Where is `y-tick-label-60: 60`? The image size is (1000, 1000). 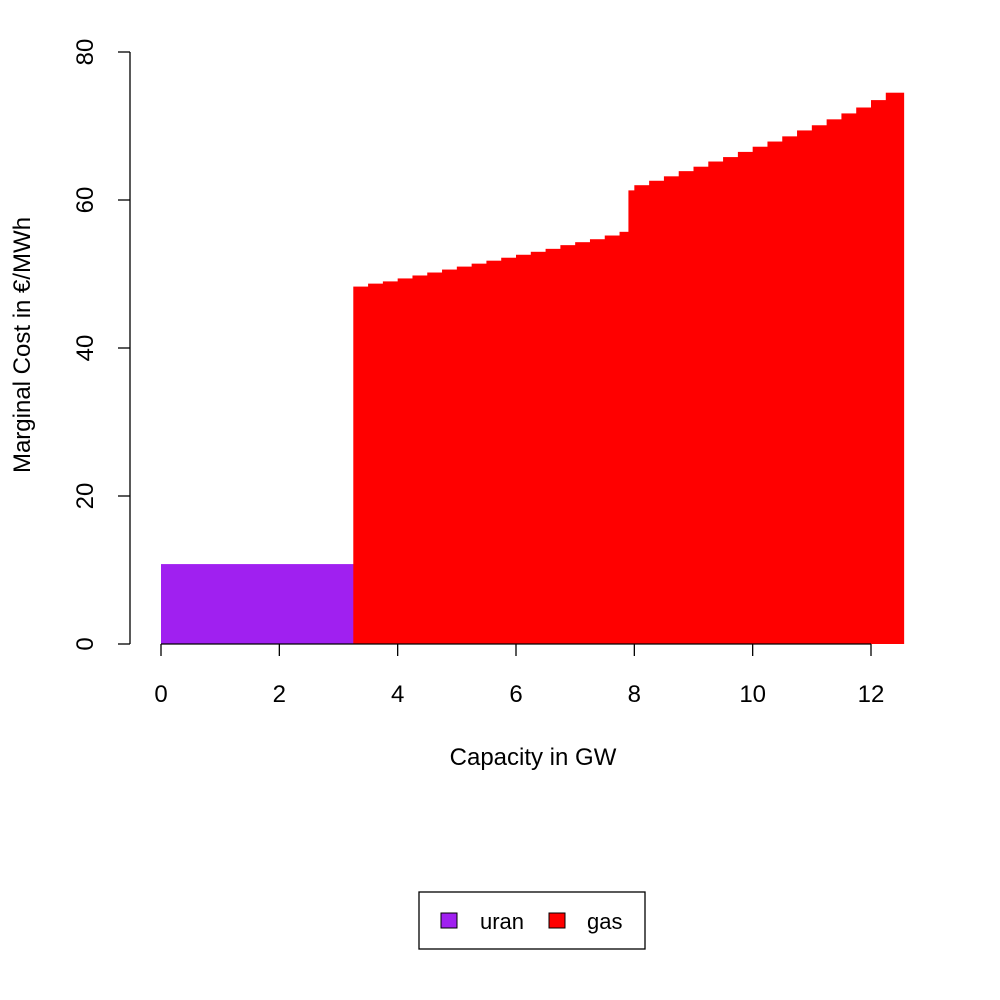 y-tick-label-60: 60 is located at coordinates (85, 200).